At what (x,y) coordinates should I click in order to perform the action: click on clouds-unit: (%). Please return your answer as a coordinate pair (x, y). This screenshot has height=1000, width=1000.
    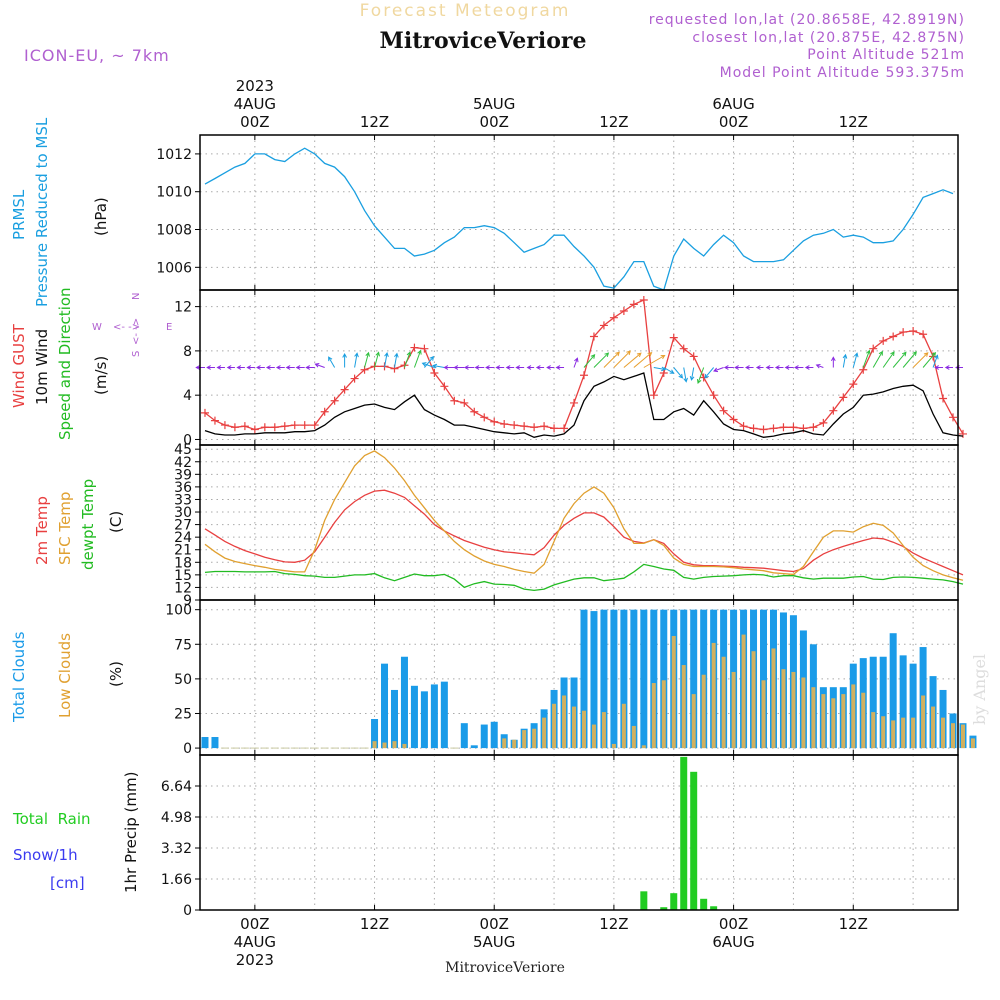
    Looking at the image, I should click on (116, 674).